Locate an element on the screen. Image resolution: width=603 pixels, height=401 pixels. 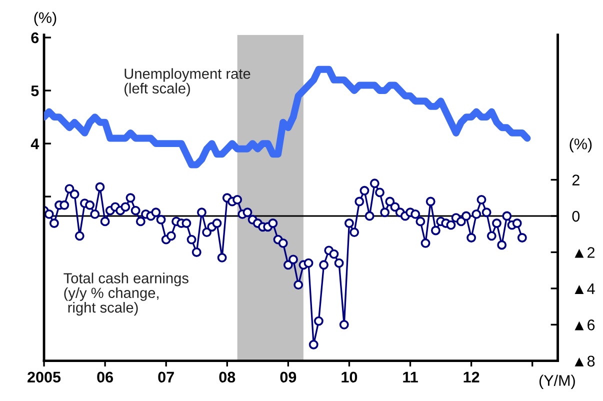
y-tick-label: 6 is located at coordinates (35, 38).